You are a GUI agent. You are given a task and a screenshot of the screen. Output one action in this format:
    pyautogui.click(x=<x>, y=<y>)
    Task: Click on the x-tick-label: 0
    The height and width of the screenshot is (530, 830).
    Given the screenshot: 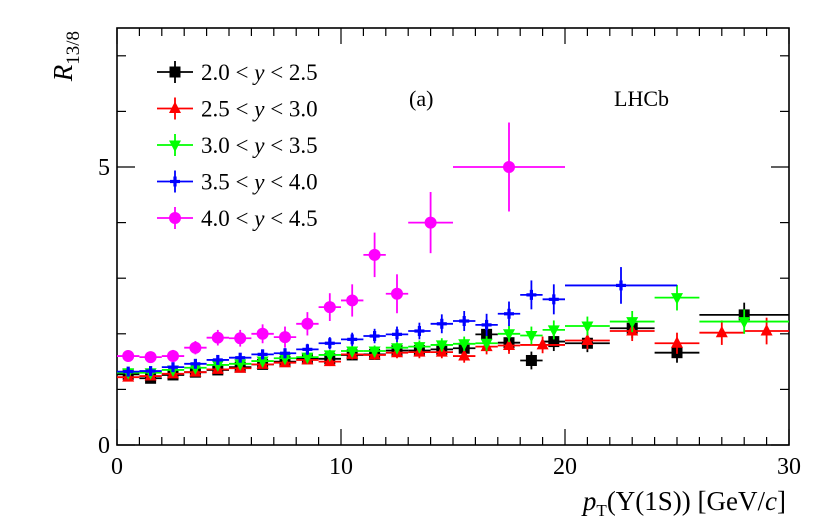 What is the action you would take?
    pyautogui.click(x=117, y=467)
    